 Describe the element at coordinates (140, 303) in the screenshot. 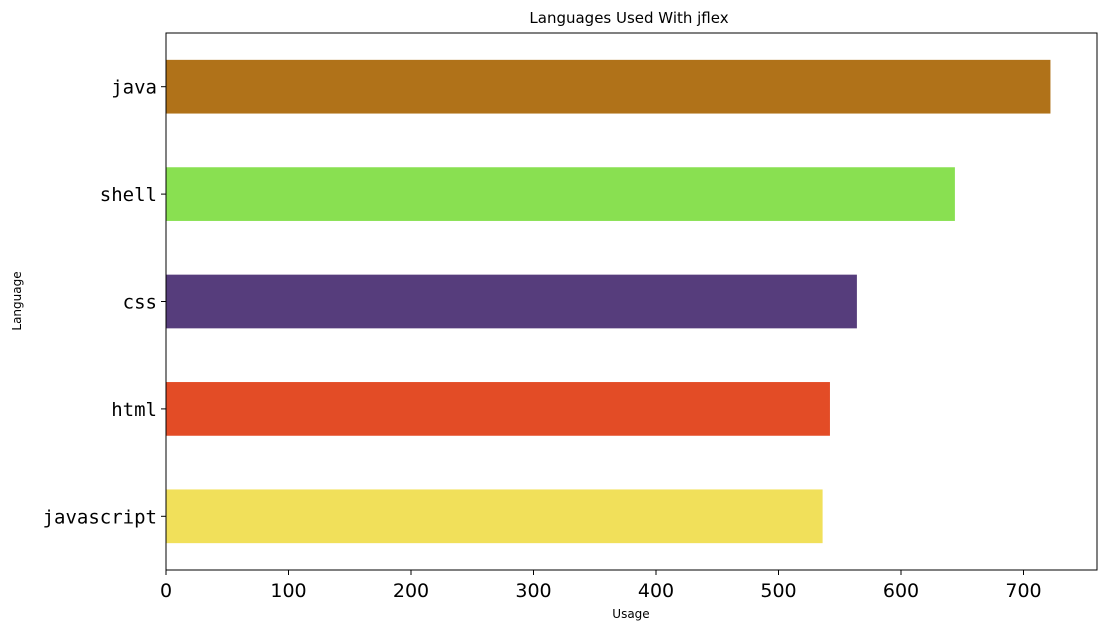

I see `y-tick-label-css: css` at that location.